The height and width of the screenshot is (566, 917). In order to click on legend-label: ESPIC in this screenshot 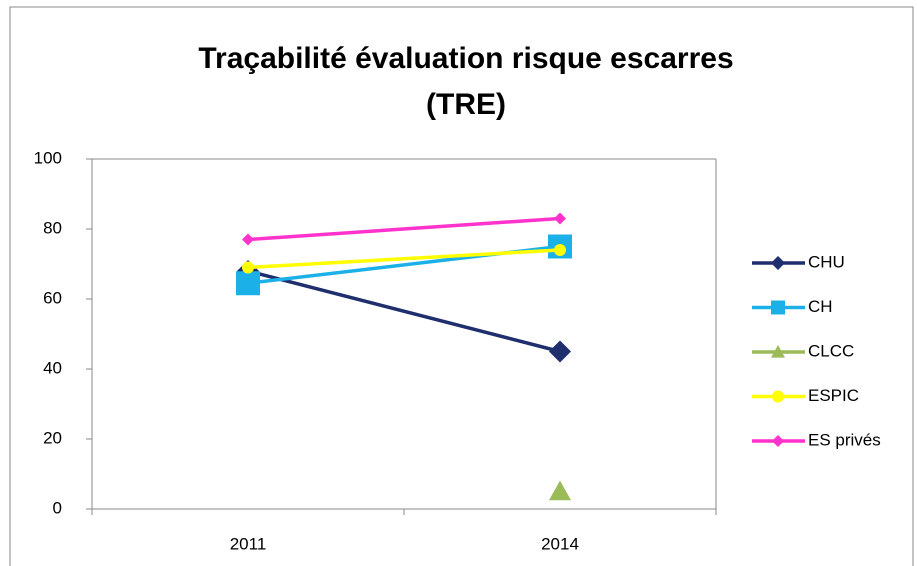, I will do `click(833, 395)`.